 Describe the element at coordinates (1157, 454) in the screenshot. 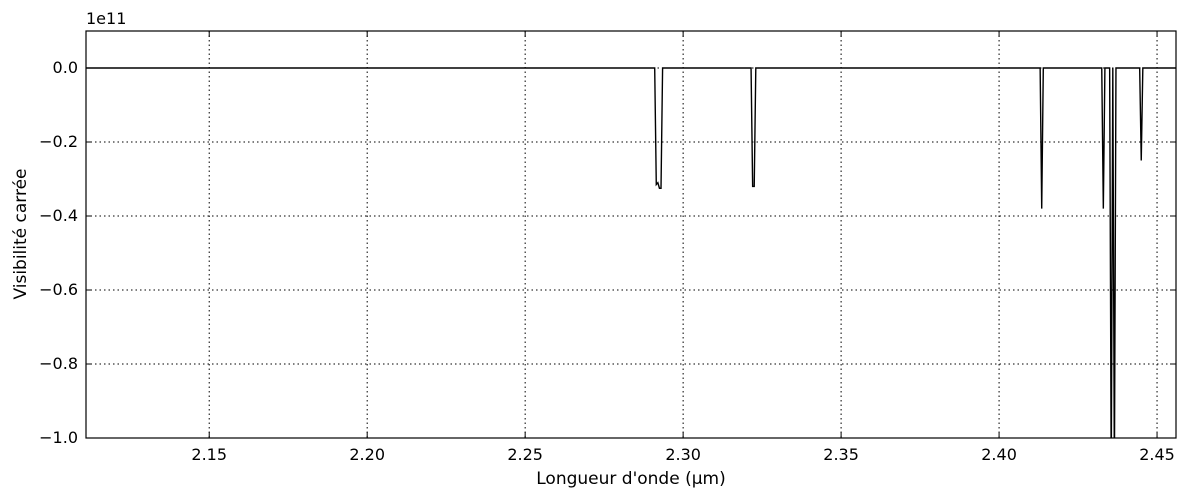

I see `x-tick-label: 2.45` at that location.